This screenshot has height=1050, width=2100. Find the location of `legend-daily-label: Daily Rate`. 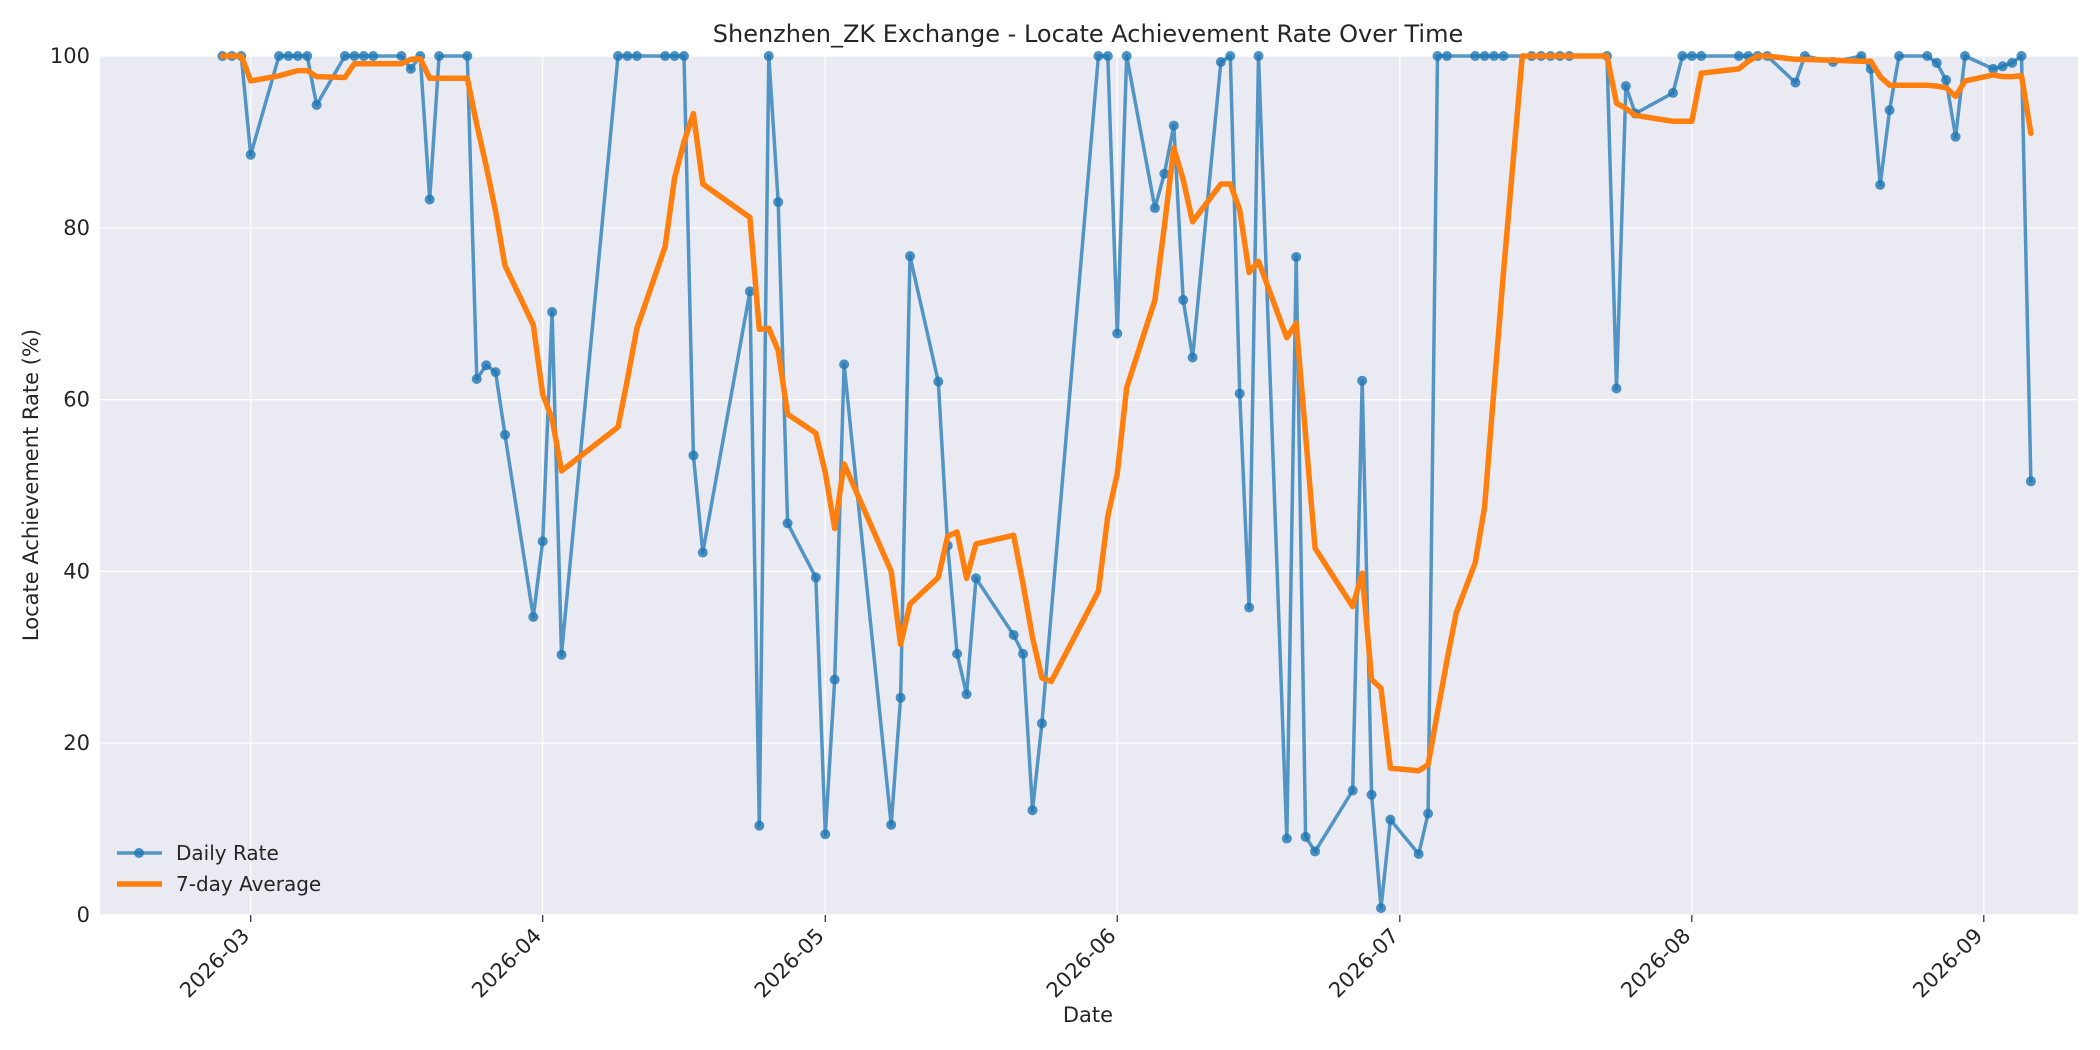

legend-daily-label: Daily Rate is located at coordinates (227, 853).